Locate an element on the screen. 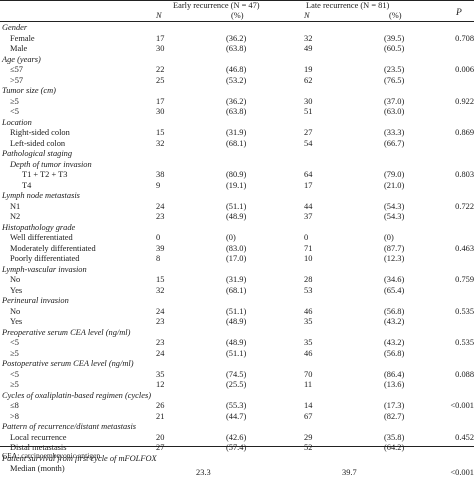  row-label: Right-sided colon is located at coordinates (40, 132).